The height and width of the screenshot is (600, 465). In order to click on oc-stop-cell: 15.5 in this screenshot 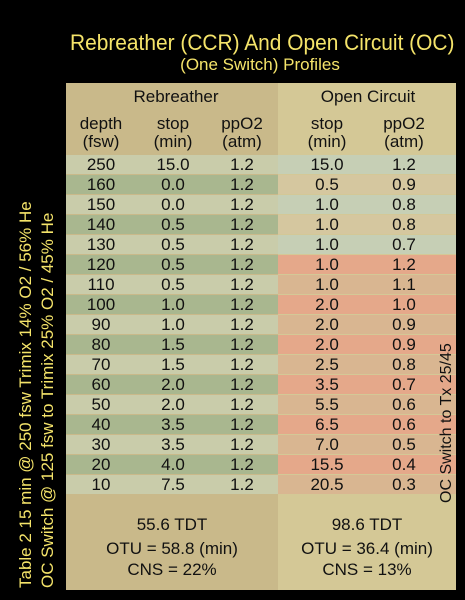, I will do `click(327, 464)`.